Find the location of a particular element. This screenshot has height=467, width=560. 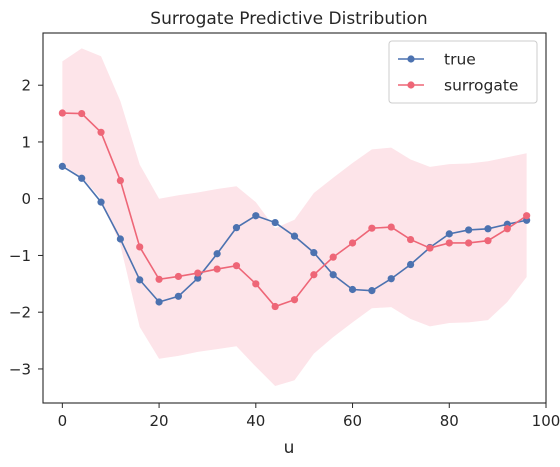

x-tick-label: 20 is located at coordinates (159, 421).